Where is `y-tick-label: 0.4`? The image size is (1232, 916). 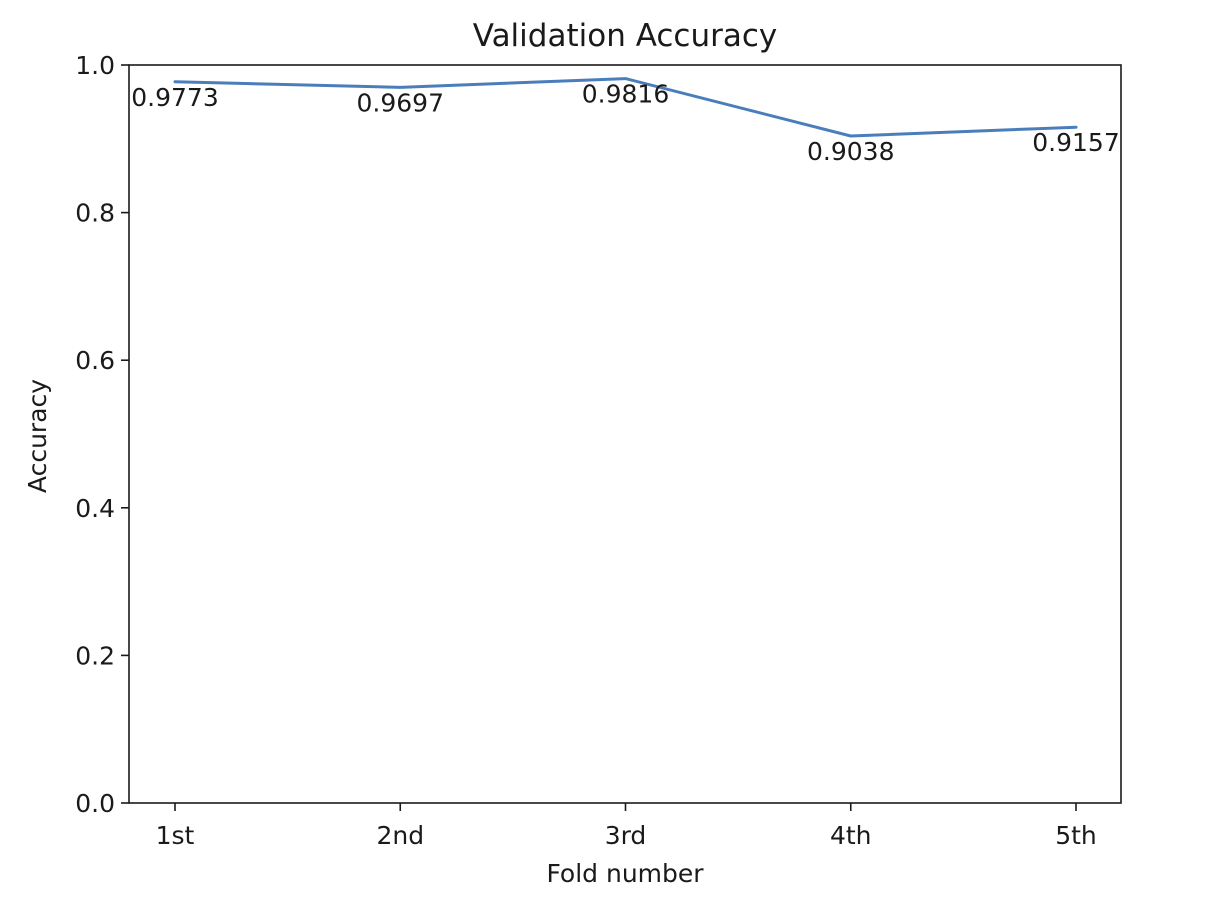 y-tick-label: 0.4 is located at coordinates (95, 508).